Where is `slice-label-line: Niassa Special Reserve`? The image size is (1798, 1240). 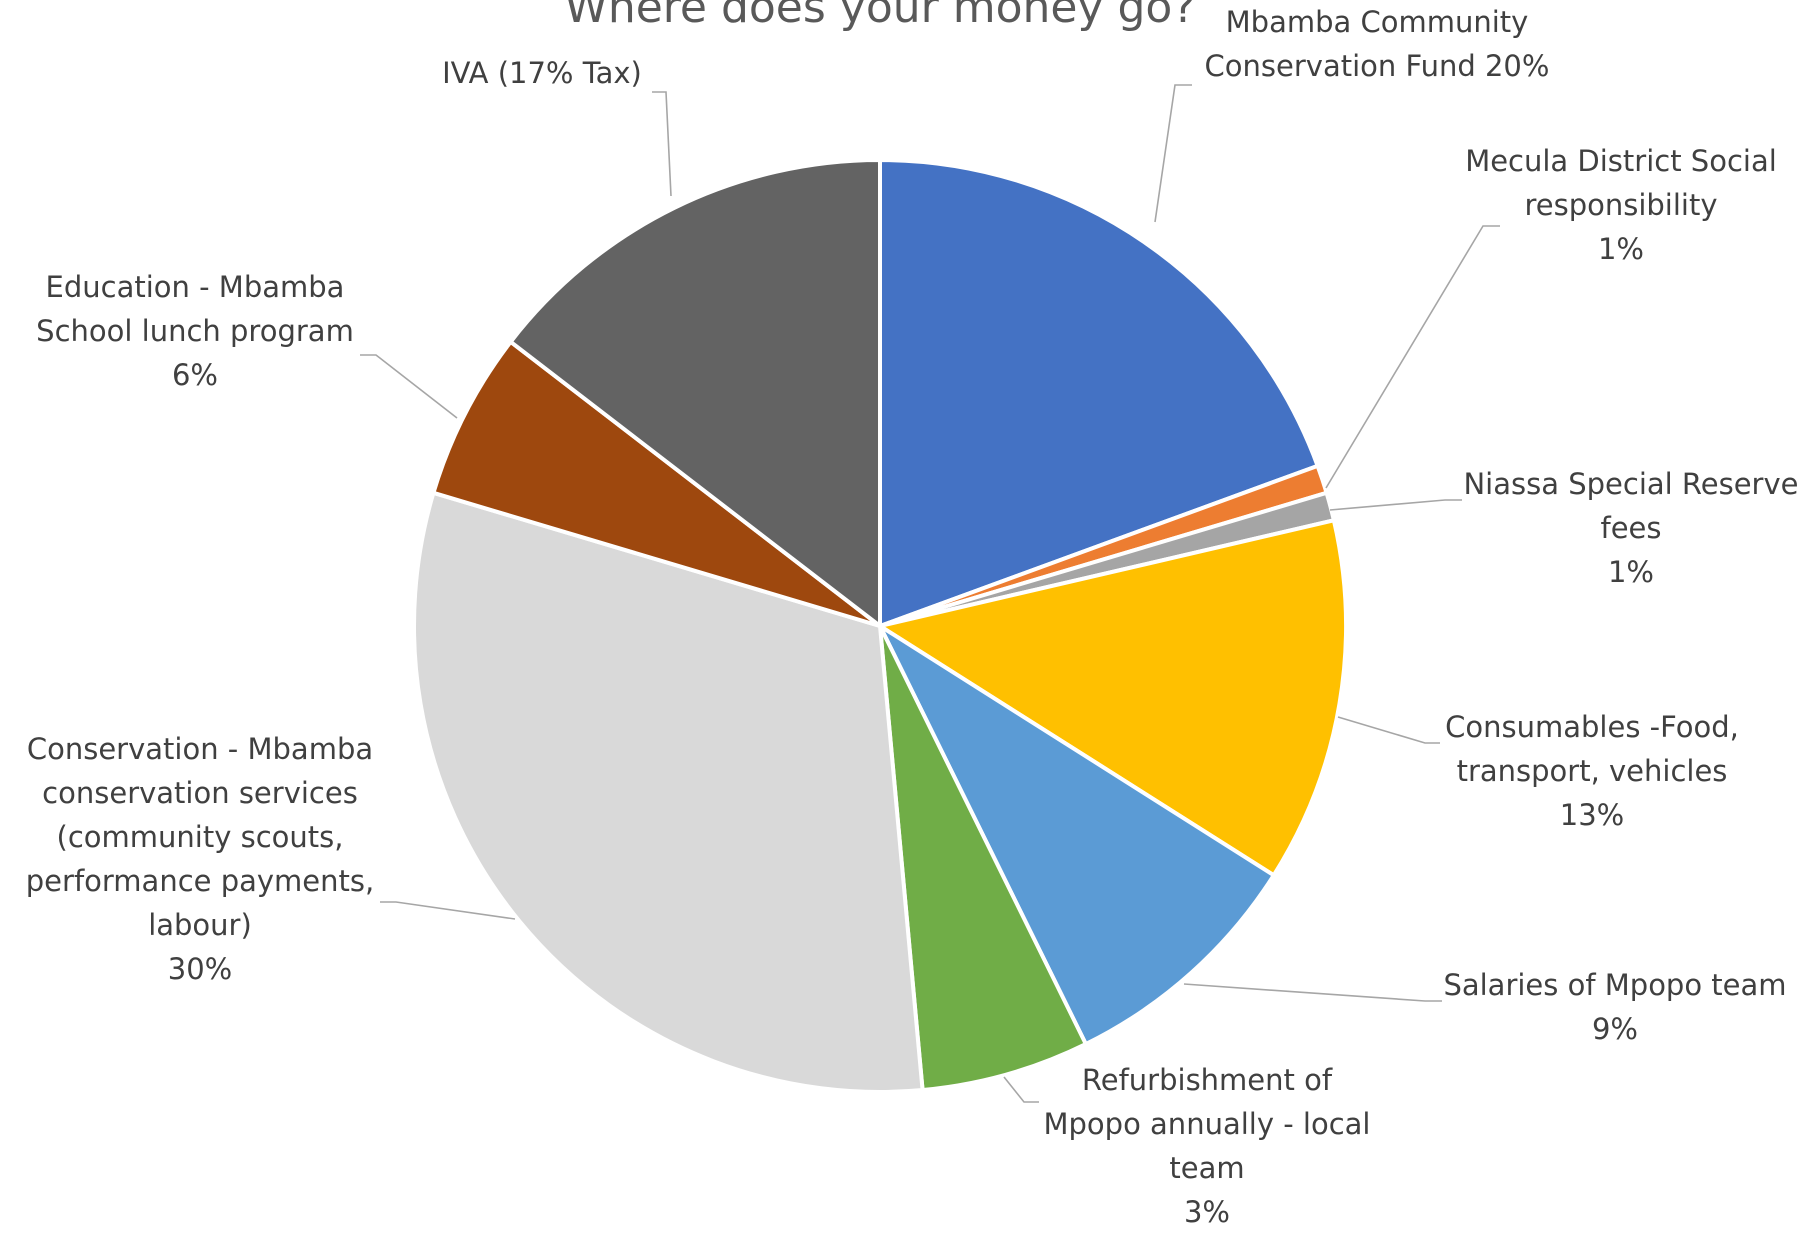 slice-label-line: Niassa Special Reserve is located at coordinates (1630, 484).